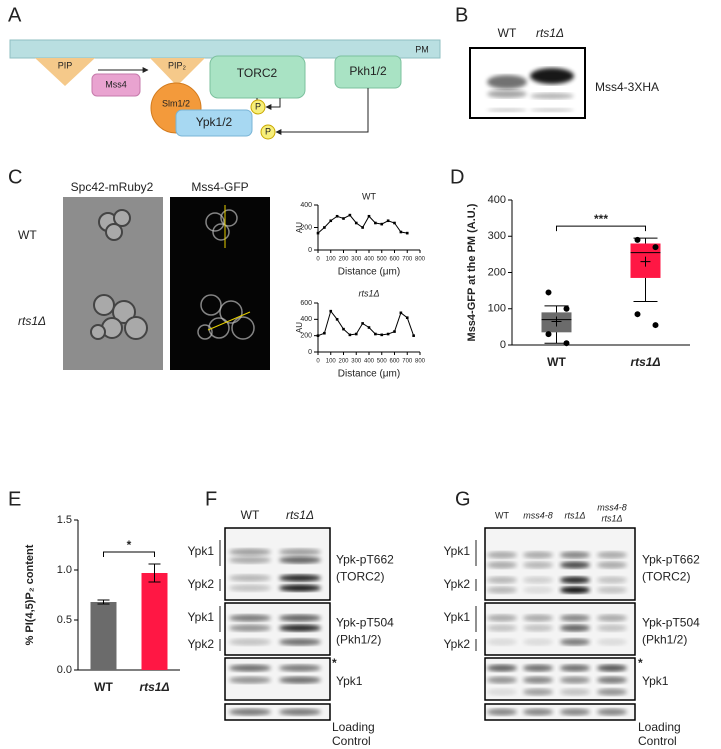 This screenshot has width=721, height=749. Describe the element at coordinates (343, 362) in the screenshot. I see `x-tick-label: 200` at that location.